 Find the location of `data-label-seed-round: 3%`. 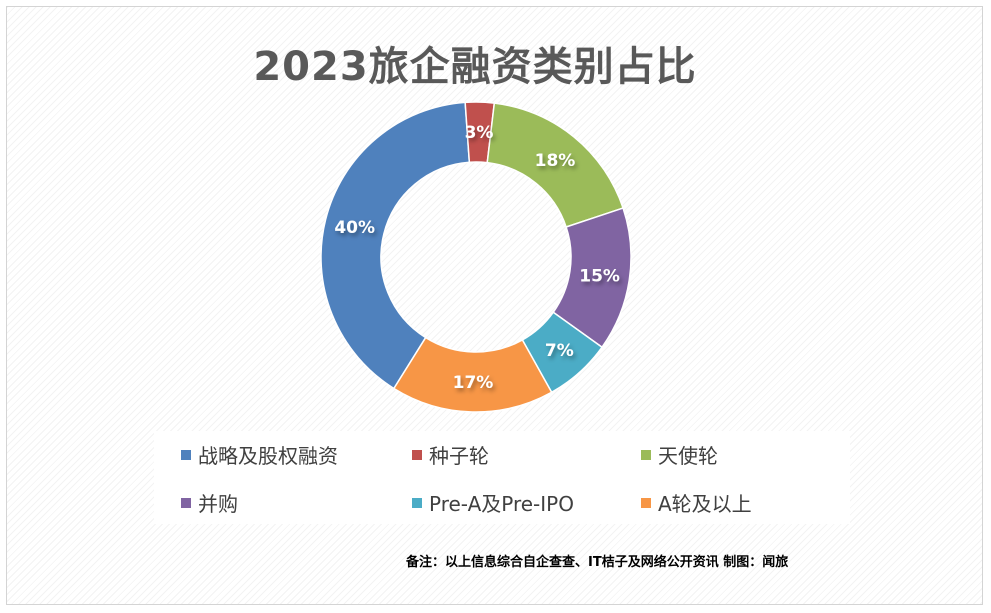

data-label-seed-round: 3% is located at coordinates (479, 133).